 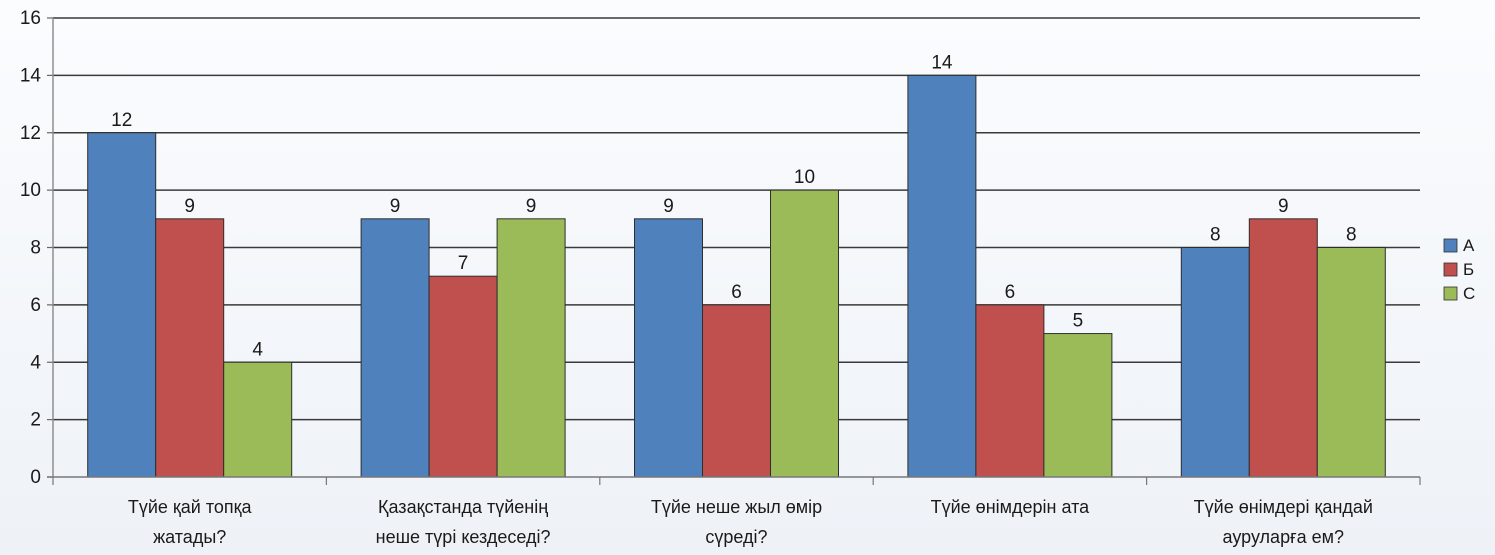 I want to click on y-tick-label: 8, so click(x=35, y=248).